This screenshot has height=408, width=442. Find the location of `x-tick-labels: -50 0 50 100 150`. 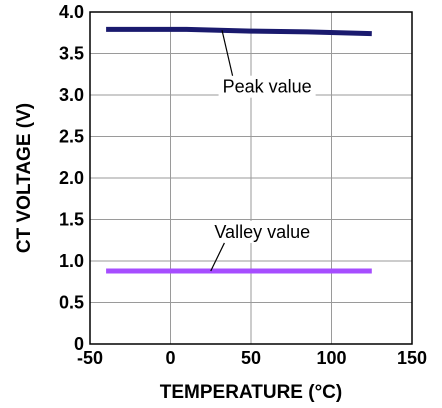

x-tick-labels: -50 0 50 100 150 is located at coordinates (252, 358).